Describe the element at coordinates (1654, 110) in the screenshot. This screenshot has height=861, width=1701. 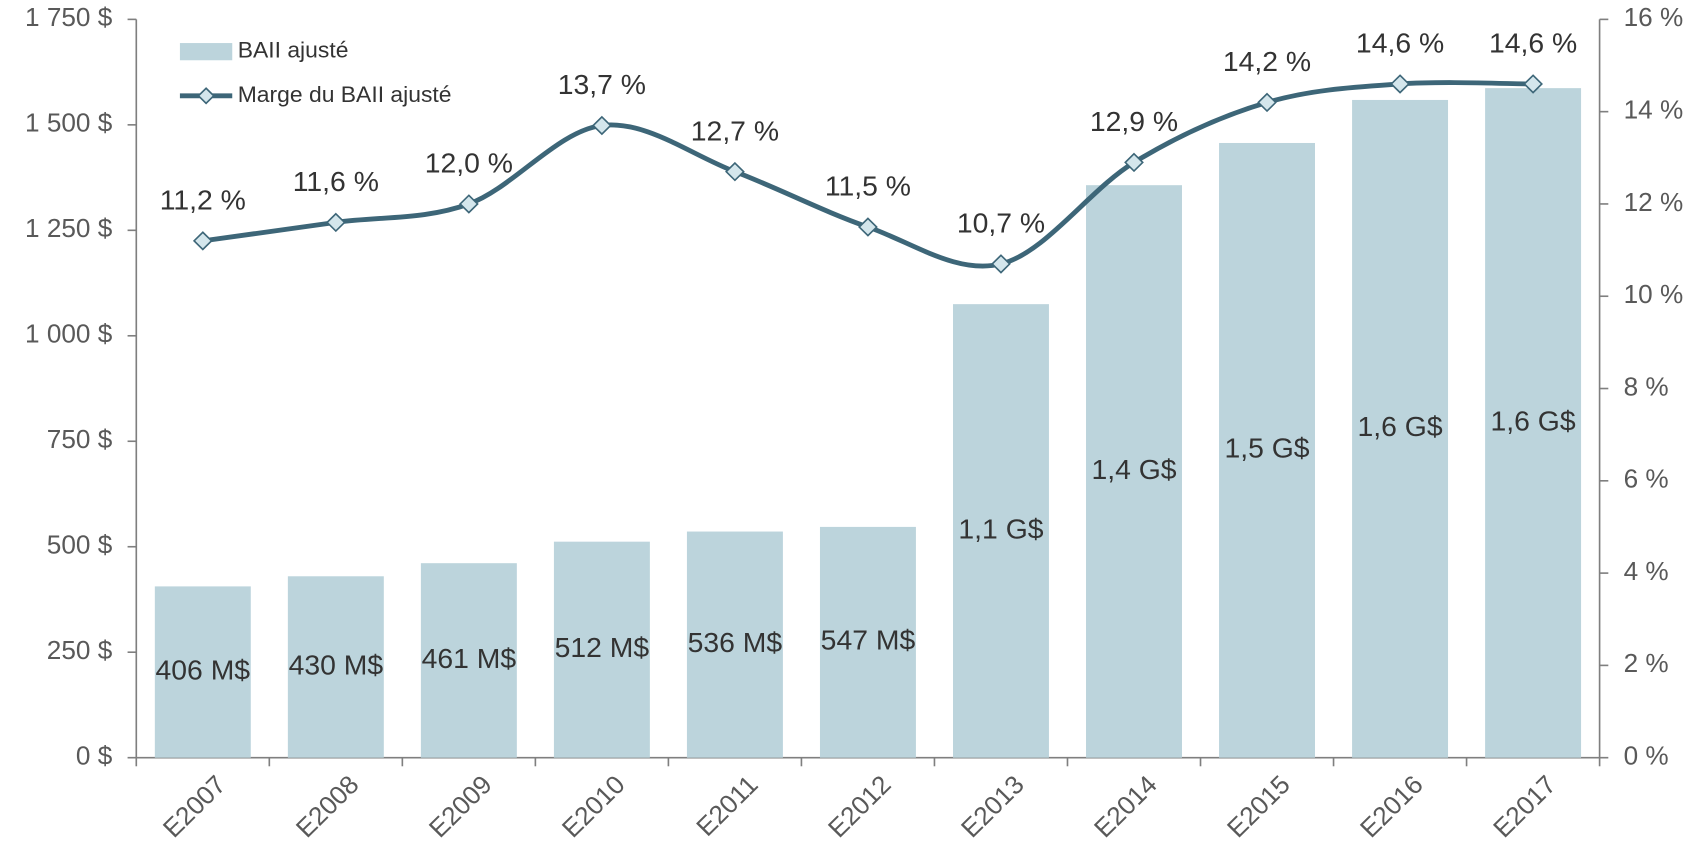
I see `y2-tick-label: 14 %` at that location.